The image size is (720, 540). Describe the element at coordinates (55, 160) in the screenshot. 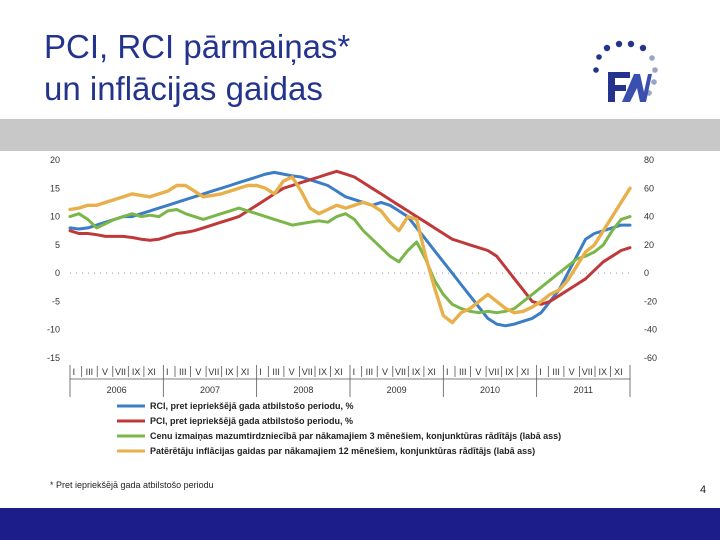

I see `left-axis-tick-label: 20` at that location.